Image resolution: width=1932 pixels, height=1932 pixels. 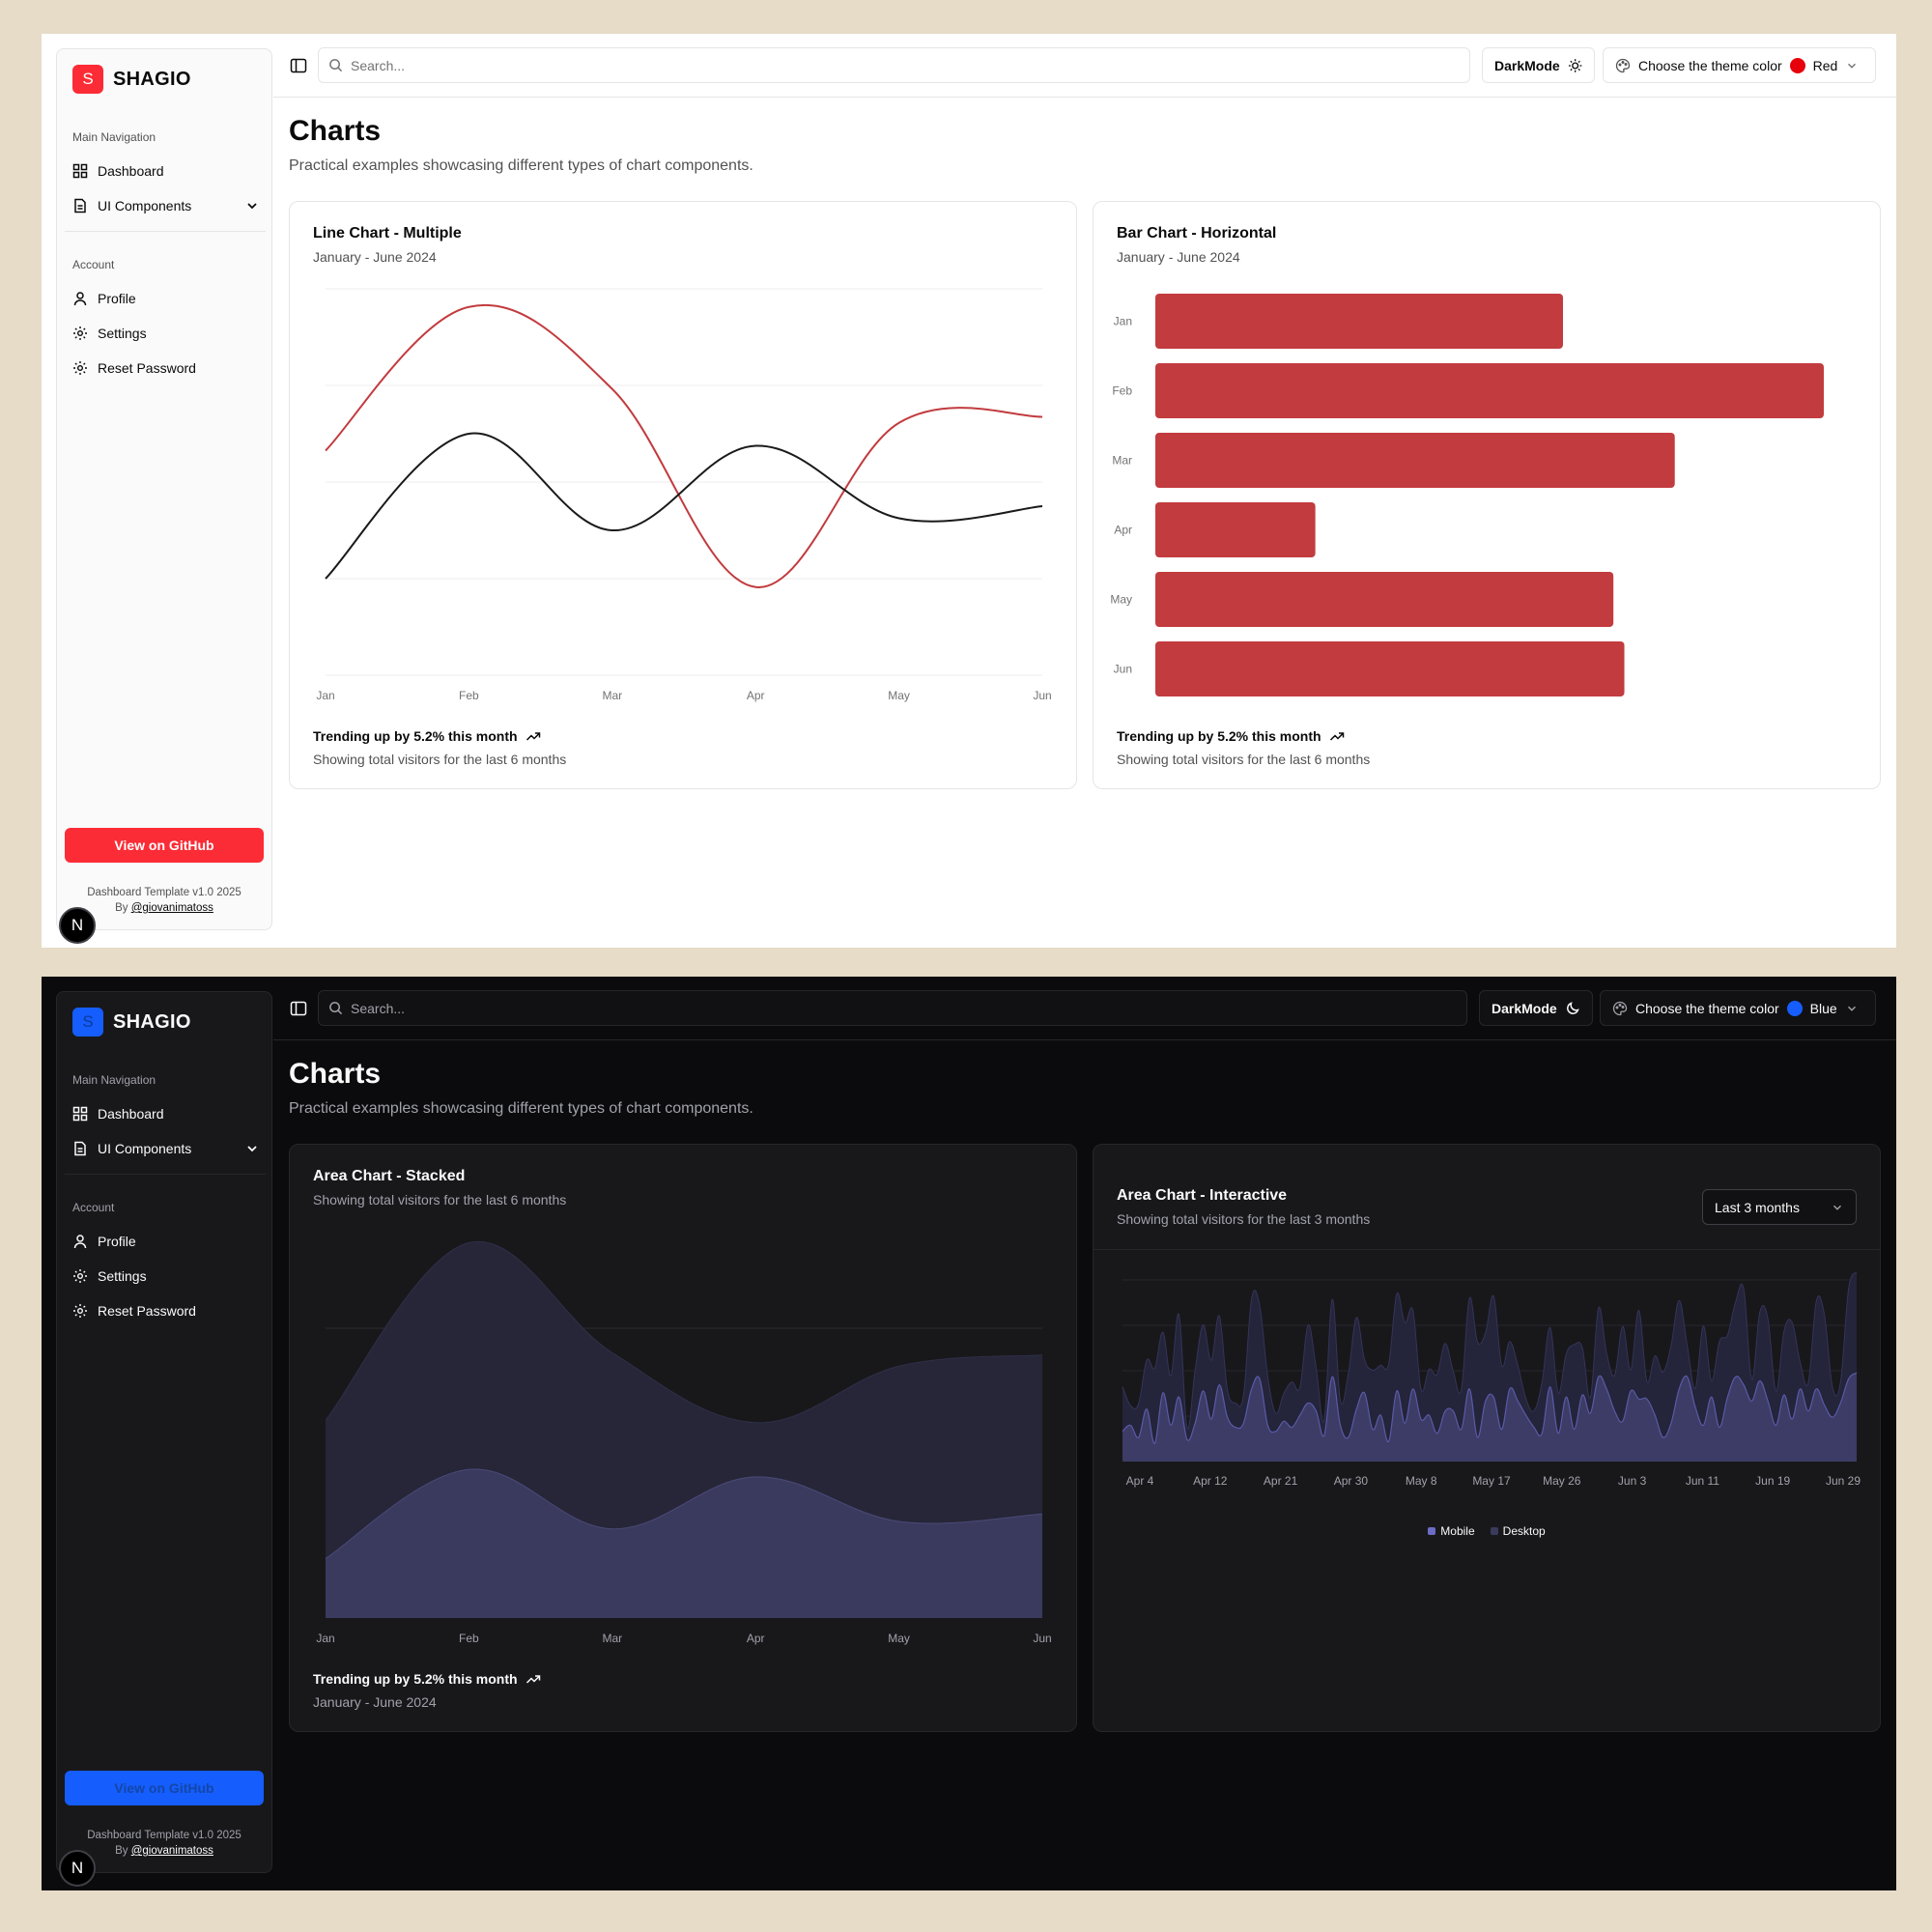 I want to click on chart-legend: Mobile Desktop, so click(x=1487, y=1531).